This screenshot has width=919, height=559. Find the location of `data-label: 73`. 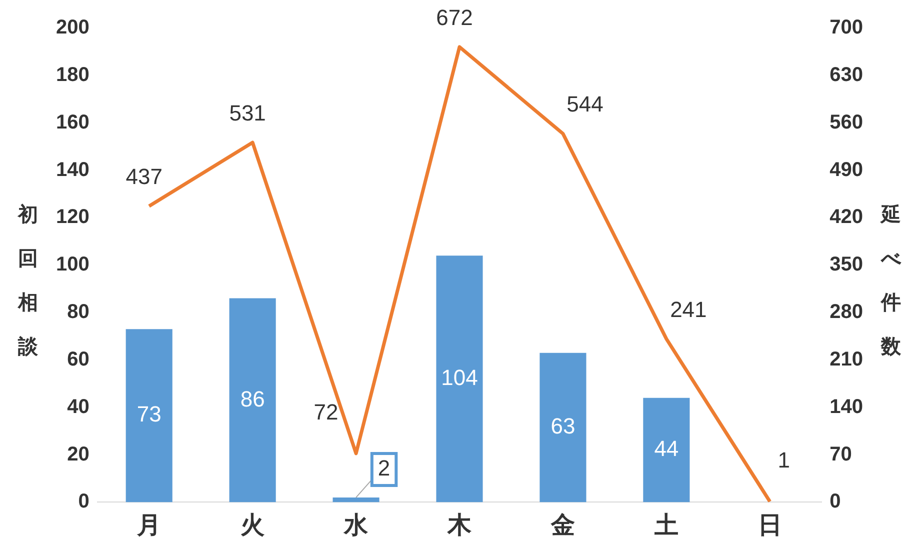

data-label: 73 is located at coordinates (149, 414).